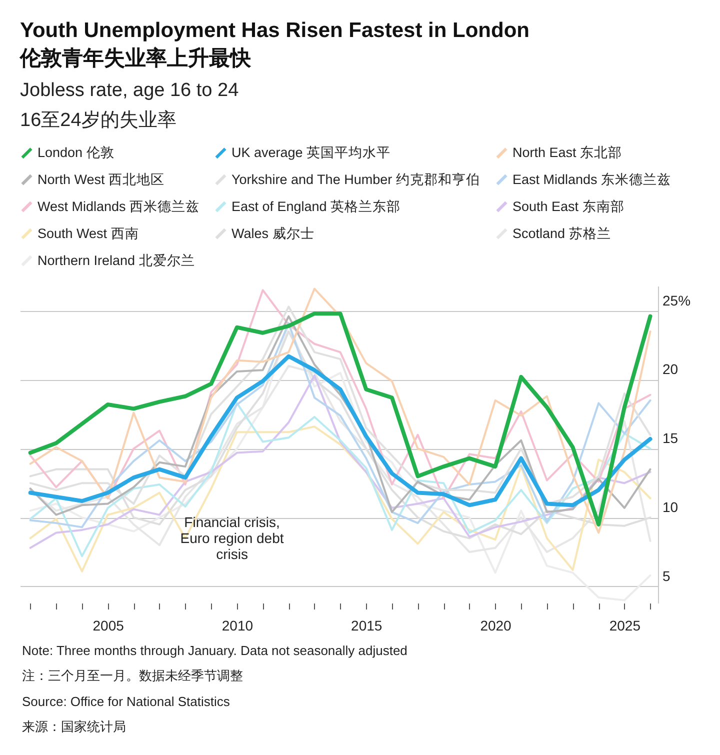  I want to click on y-tick-label: 20, so click(670, 369).